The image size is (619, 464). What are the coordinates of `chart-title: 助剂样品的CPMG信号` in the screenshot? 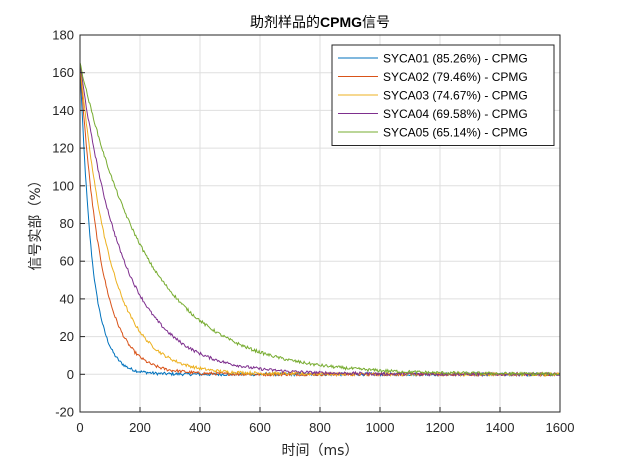 It's located at (320, 22).